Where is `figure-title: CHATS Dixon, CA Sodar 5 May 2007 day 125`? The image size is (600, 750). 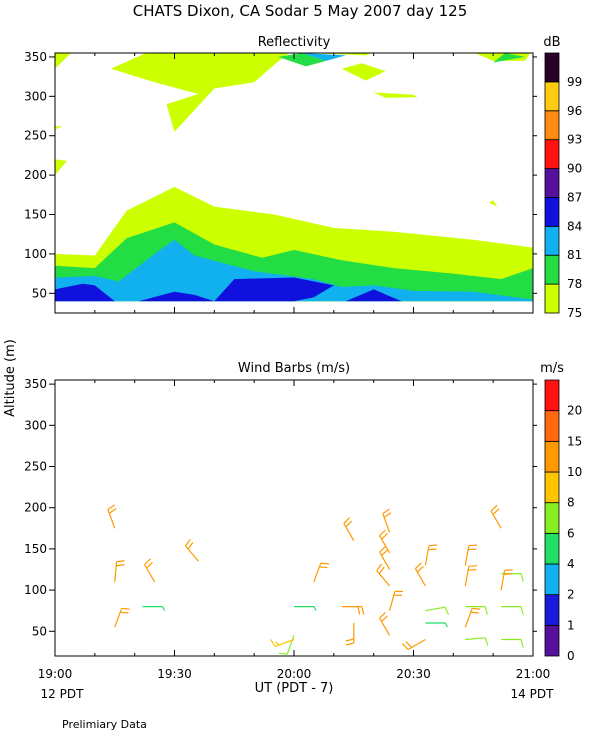
figure-title: CHATS Dixon, CA Sodar 5 May 2007 day 125 is located at coordinates (300, 11).